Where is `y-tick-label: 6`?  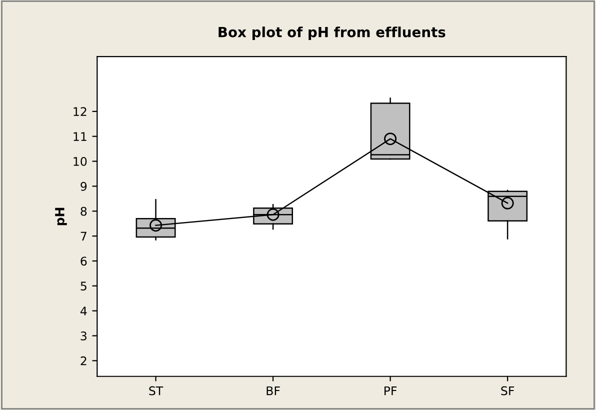 y-tick-label: 6 is located at coordinates (83, 261).